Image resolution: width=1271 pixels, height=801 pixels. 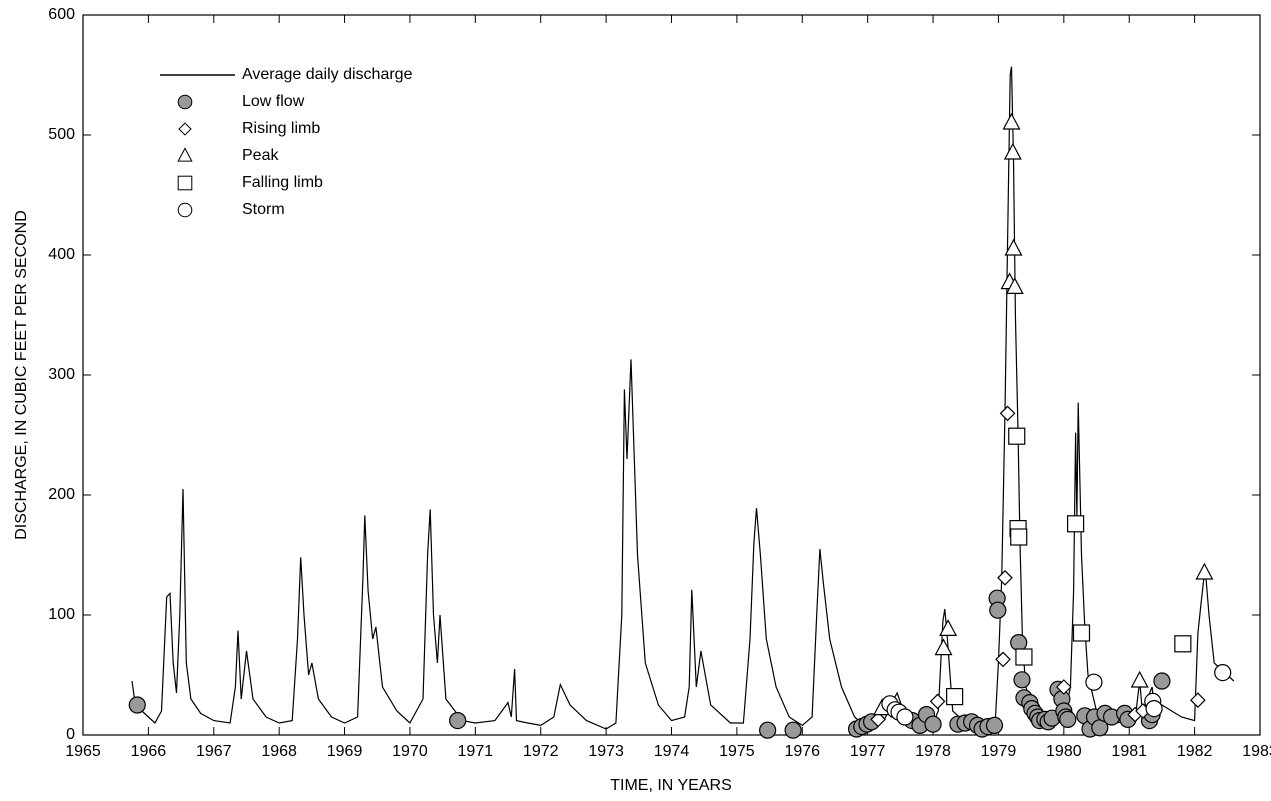 What do you see at coordinates (541, 751) in the screenshot?
I see `x-tick-label: 1972` at bounding box center [541, 751].